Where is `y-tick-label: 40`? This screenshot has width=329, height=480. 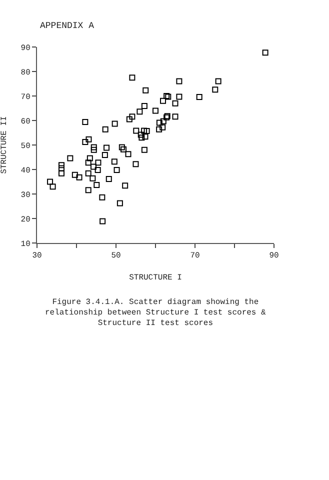
y-tick-label: 40 is located at coordinates (25, 171).